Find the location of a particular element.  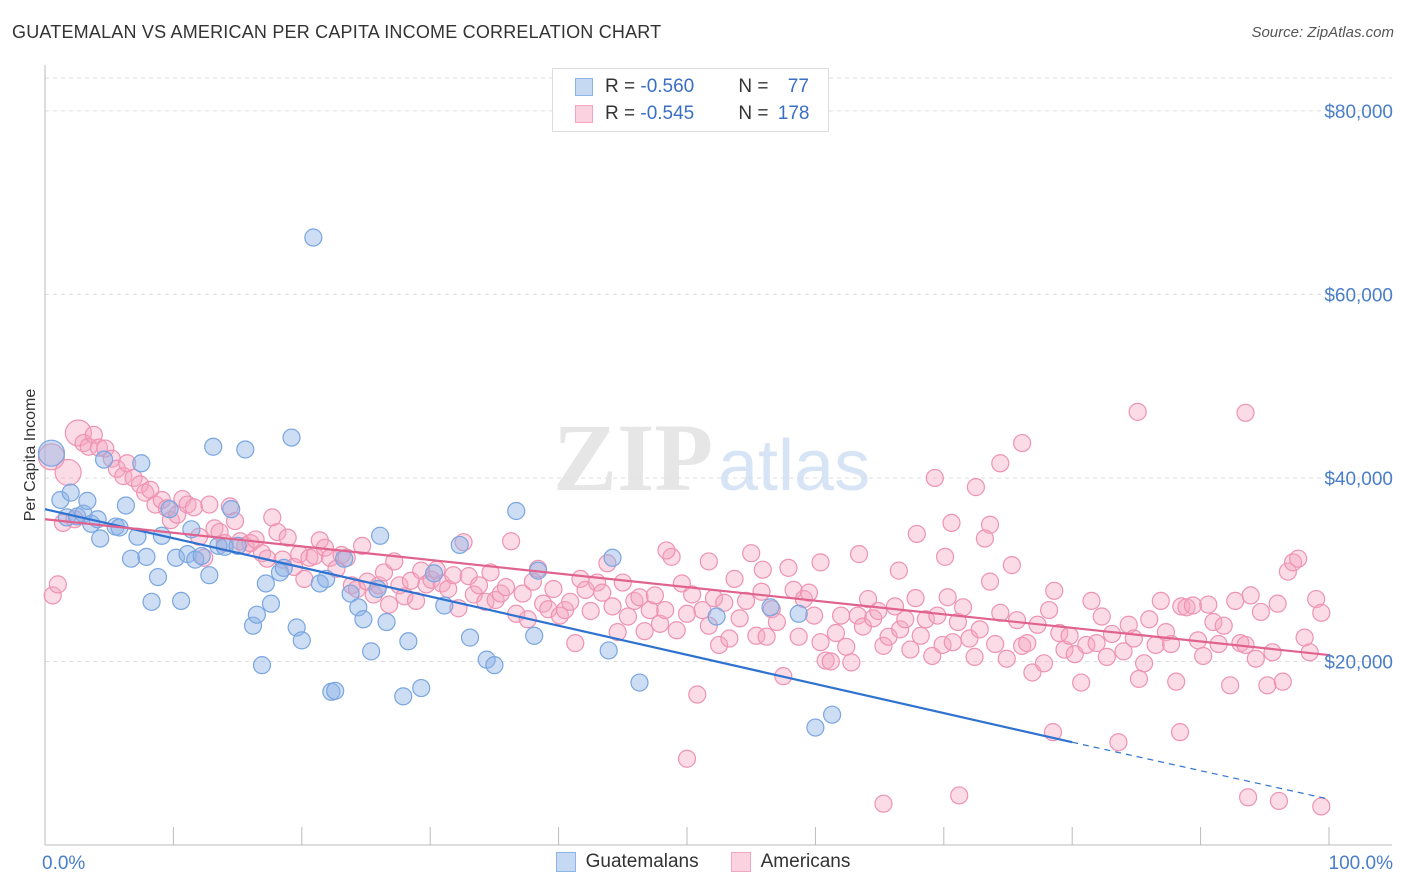

legend-r-value: -0.560 is located at coordinates (667, 86).